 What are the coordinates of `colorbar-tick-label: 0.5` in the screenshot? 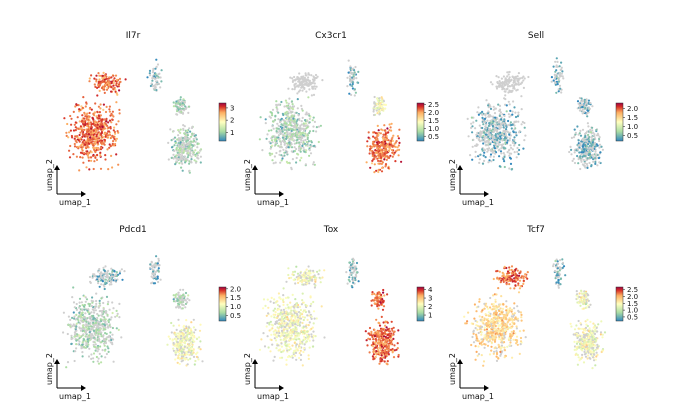 It's located at (433, 137).